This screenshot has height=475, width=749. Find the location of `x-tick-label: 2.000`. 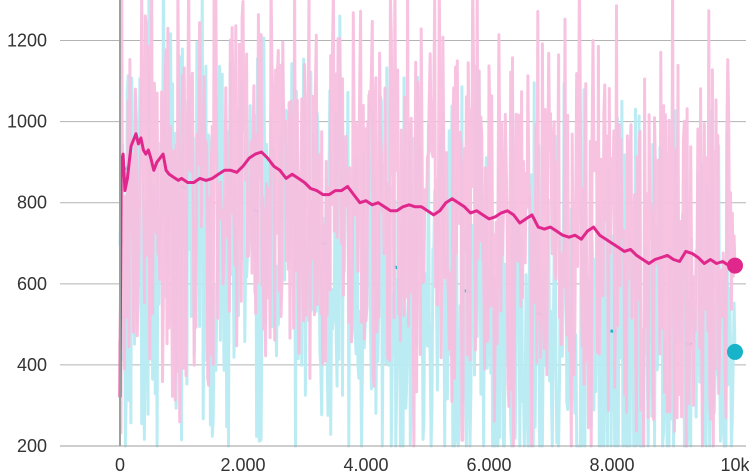

x-tick-label: 2.000 is located at coordinates (242, 465).